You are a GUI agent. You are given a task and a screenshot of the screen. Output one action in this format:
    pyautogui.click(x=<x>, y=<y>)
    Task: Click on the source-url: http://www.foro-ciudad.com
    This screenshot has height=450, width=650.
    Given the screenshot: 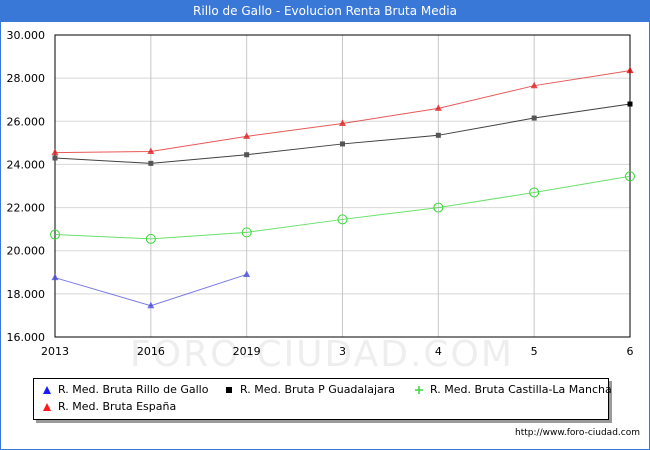 What is the action you would take?
    pyautogui.click(x=577, y=433)
    